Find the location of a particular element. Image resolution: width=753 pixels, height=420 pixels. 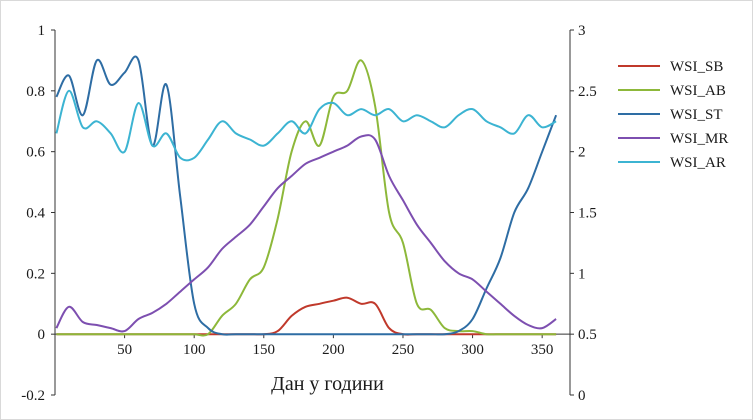

y-tick-label-left: 1 is located at coordinates (42, 31).